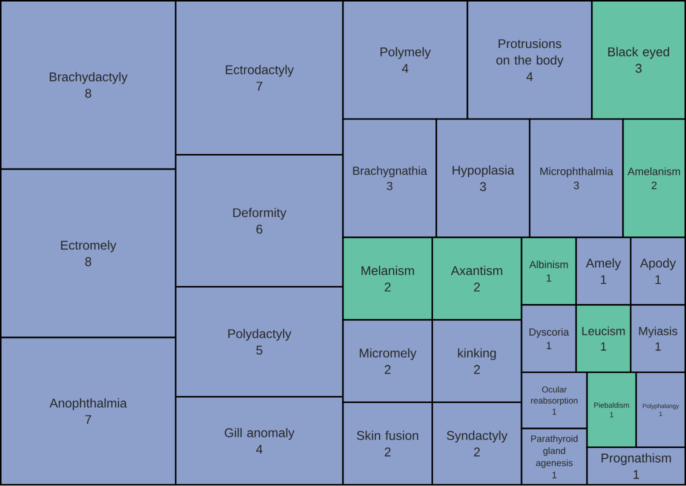 Image resolution: width=686 pixels, height=486 pixels. Describe the element at coordinates (477, 354) in the screenshot. I see `category-label: kinking` at that location.